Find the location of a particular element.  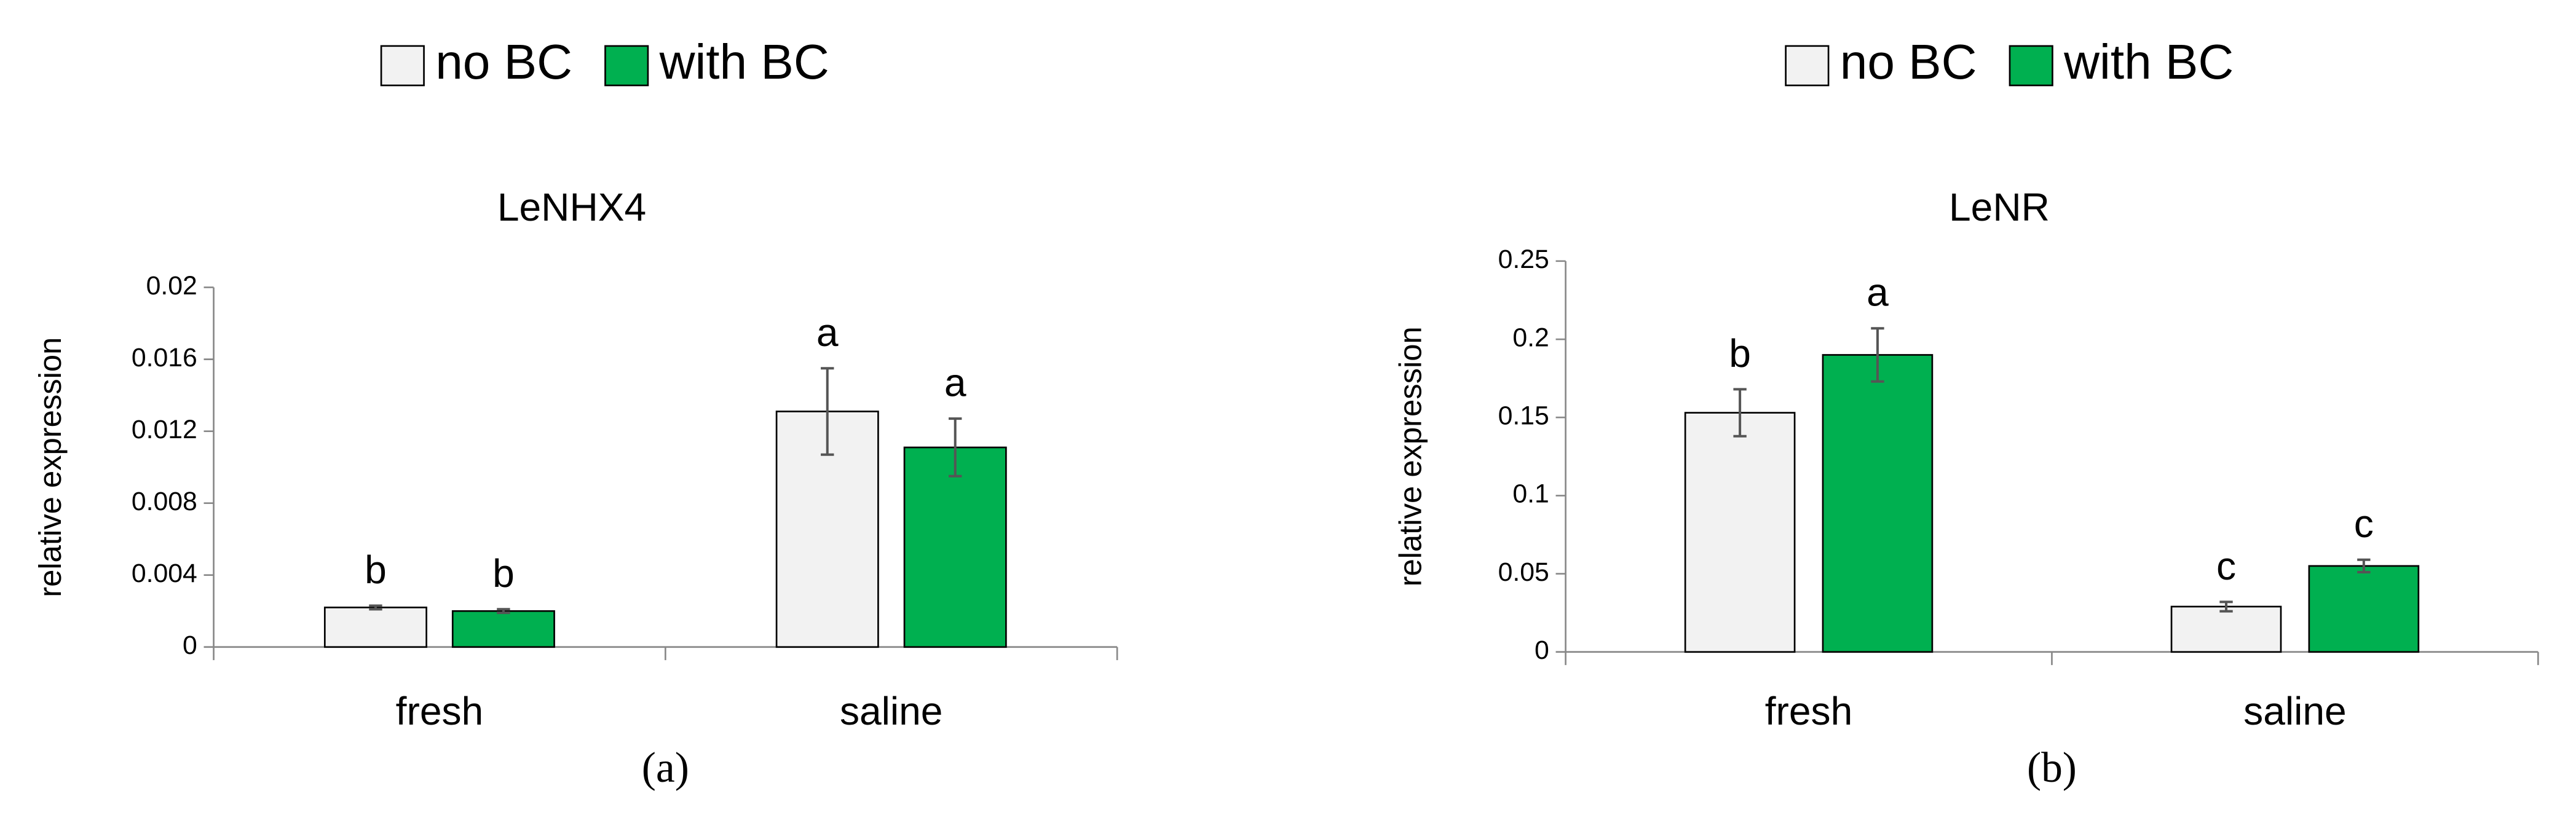

y-tick-label: 0.05 is located at coordinates (1524, 572).